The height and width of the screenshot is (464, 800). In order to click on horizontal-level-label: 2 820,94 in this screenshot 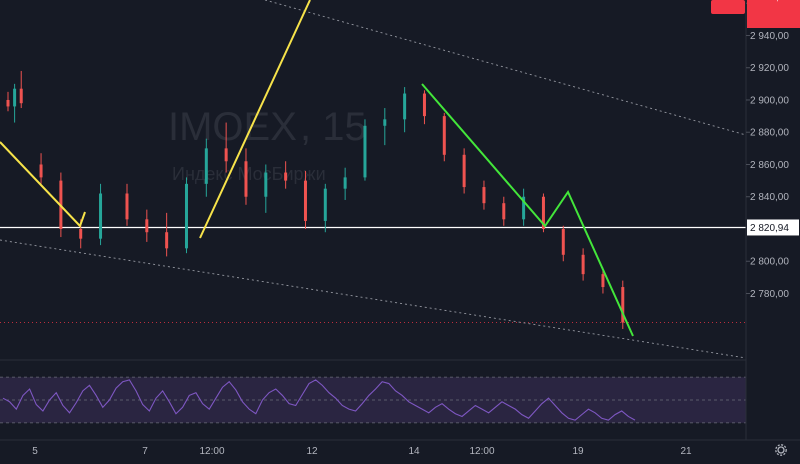, I will do `click(769, 228)`.